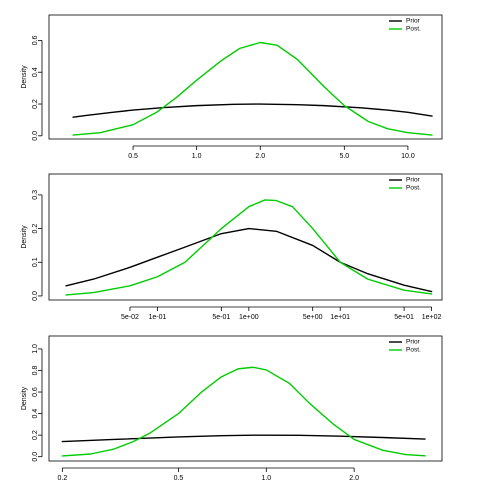 This screenshot has height=480, width=480. I want to click on y-tick-label: 0.1, so click(35, 262).